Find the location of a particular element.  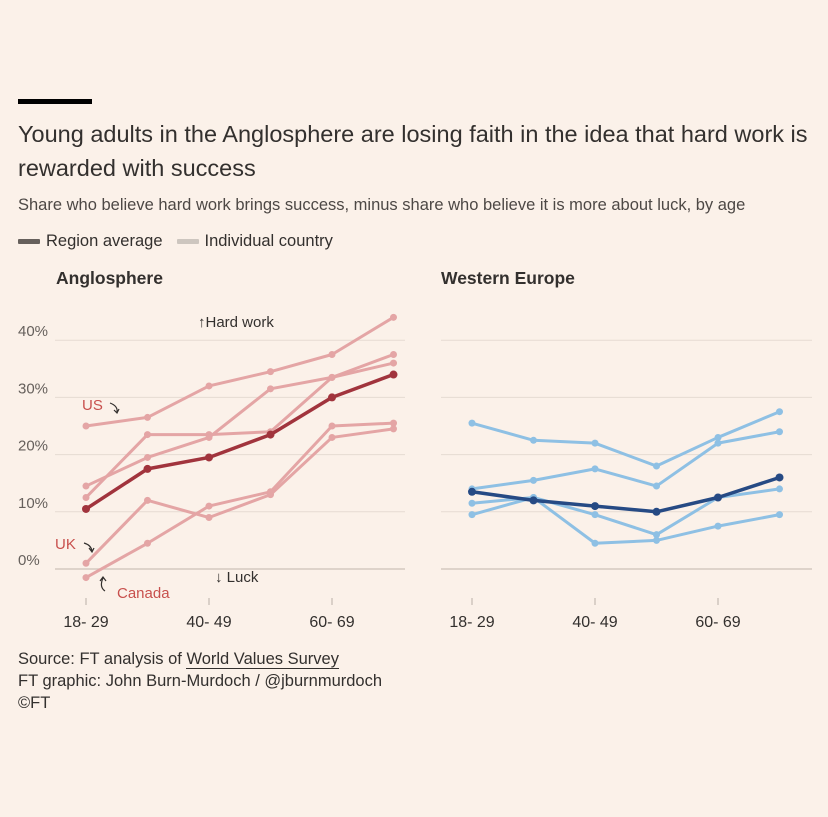

uk-arrow-icon is located at coordinates (89, 548).